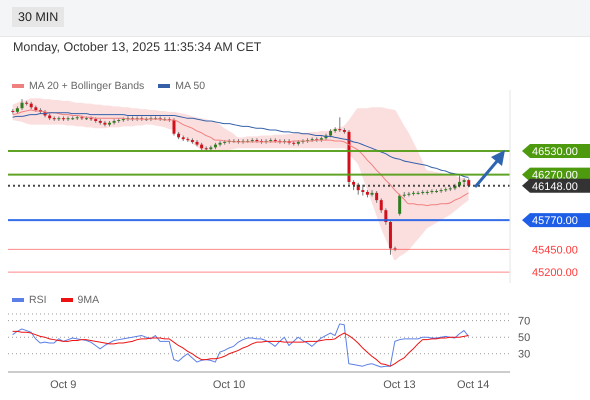 The height and width of the screenshot is (400, 590). What do you see at coordinates (190, 86) in the screenshot?
I see `legend-label: MA 50` at bounding box center [190, 86].